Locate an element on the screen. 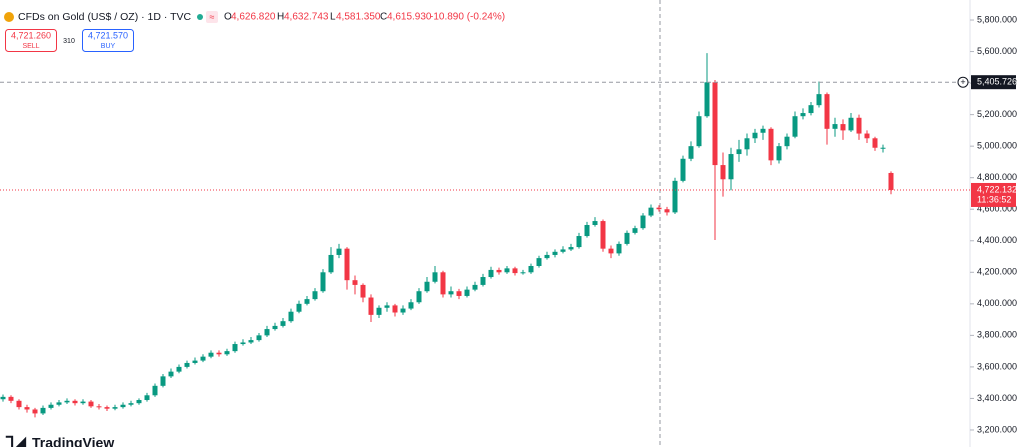  y-tick-label: 3,200.000 is located at coordinates (997, 429).